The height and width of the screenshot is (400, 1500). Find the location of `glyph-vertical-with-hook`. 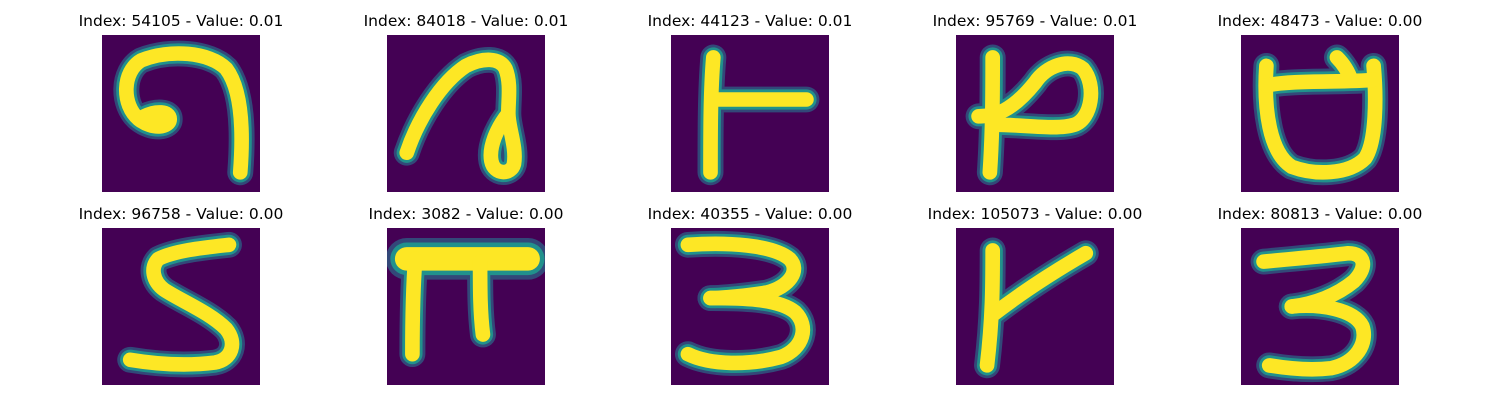

glyph-vertical-with-hook is located at coordinates (1034, 115).